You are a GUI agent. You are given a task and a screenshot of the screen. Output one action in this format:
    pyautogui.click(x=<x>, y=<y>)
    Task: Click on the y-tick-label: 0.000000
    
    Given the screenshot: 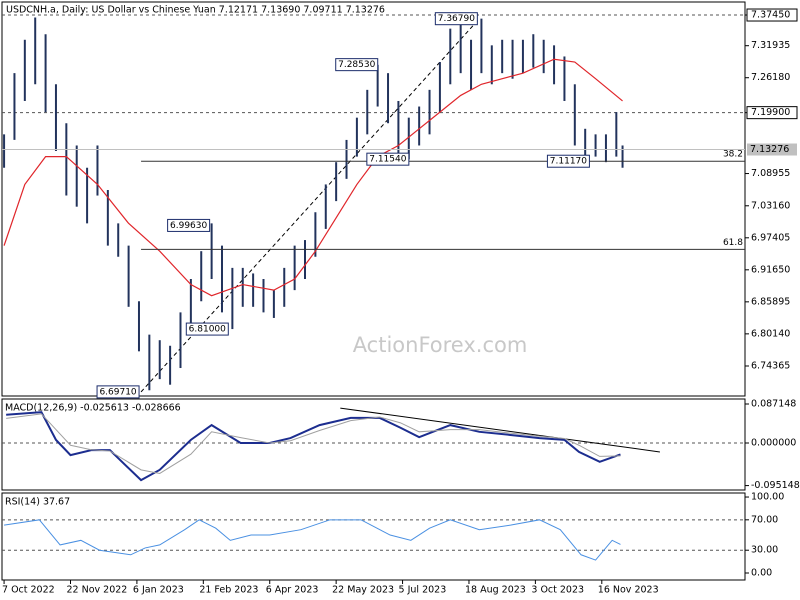 What is the action you would take?
    pyautogui.click(x=773, y=443)
    